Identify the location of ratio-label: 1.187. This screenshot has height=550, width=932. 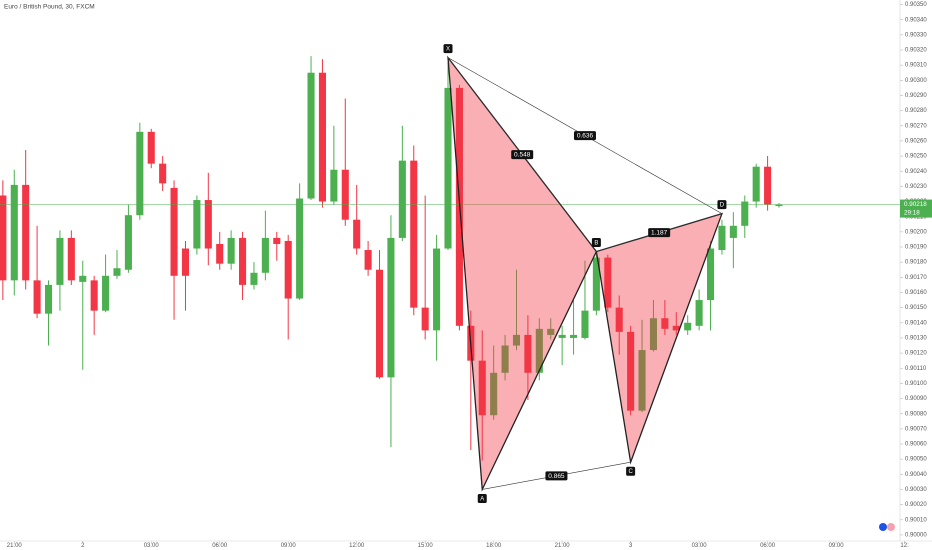
(659, 233).